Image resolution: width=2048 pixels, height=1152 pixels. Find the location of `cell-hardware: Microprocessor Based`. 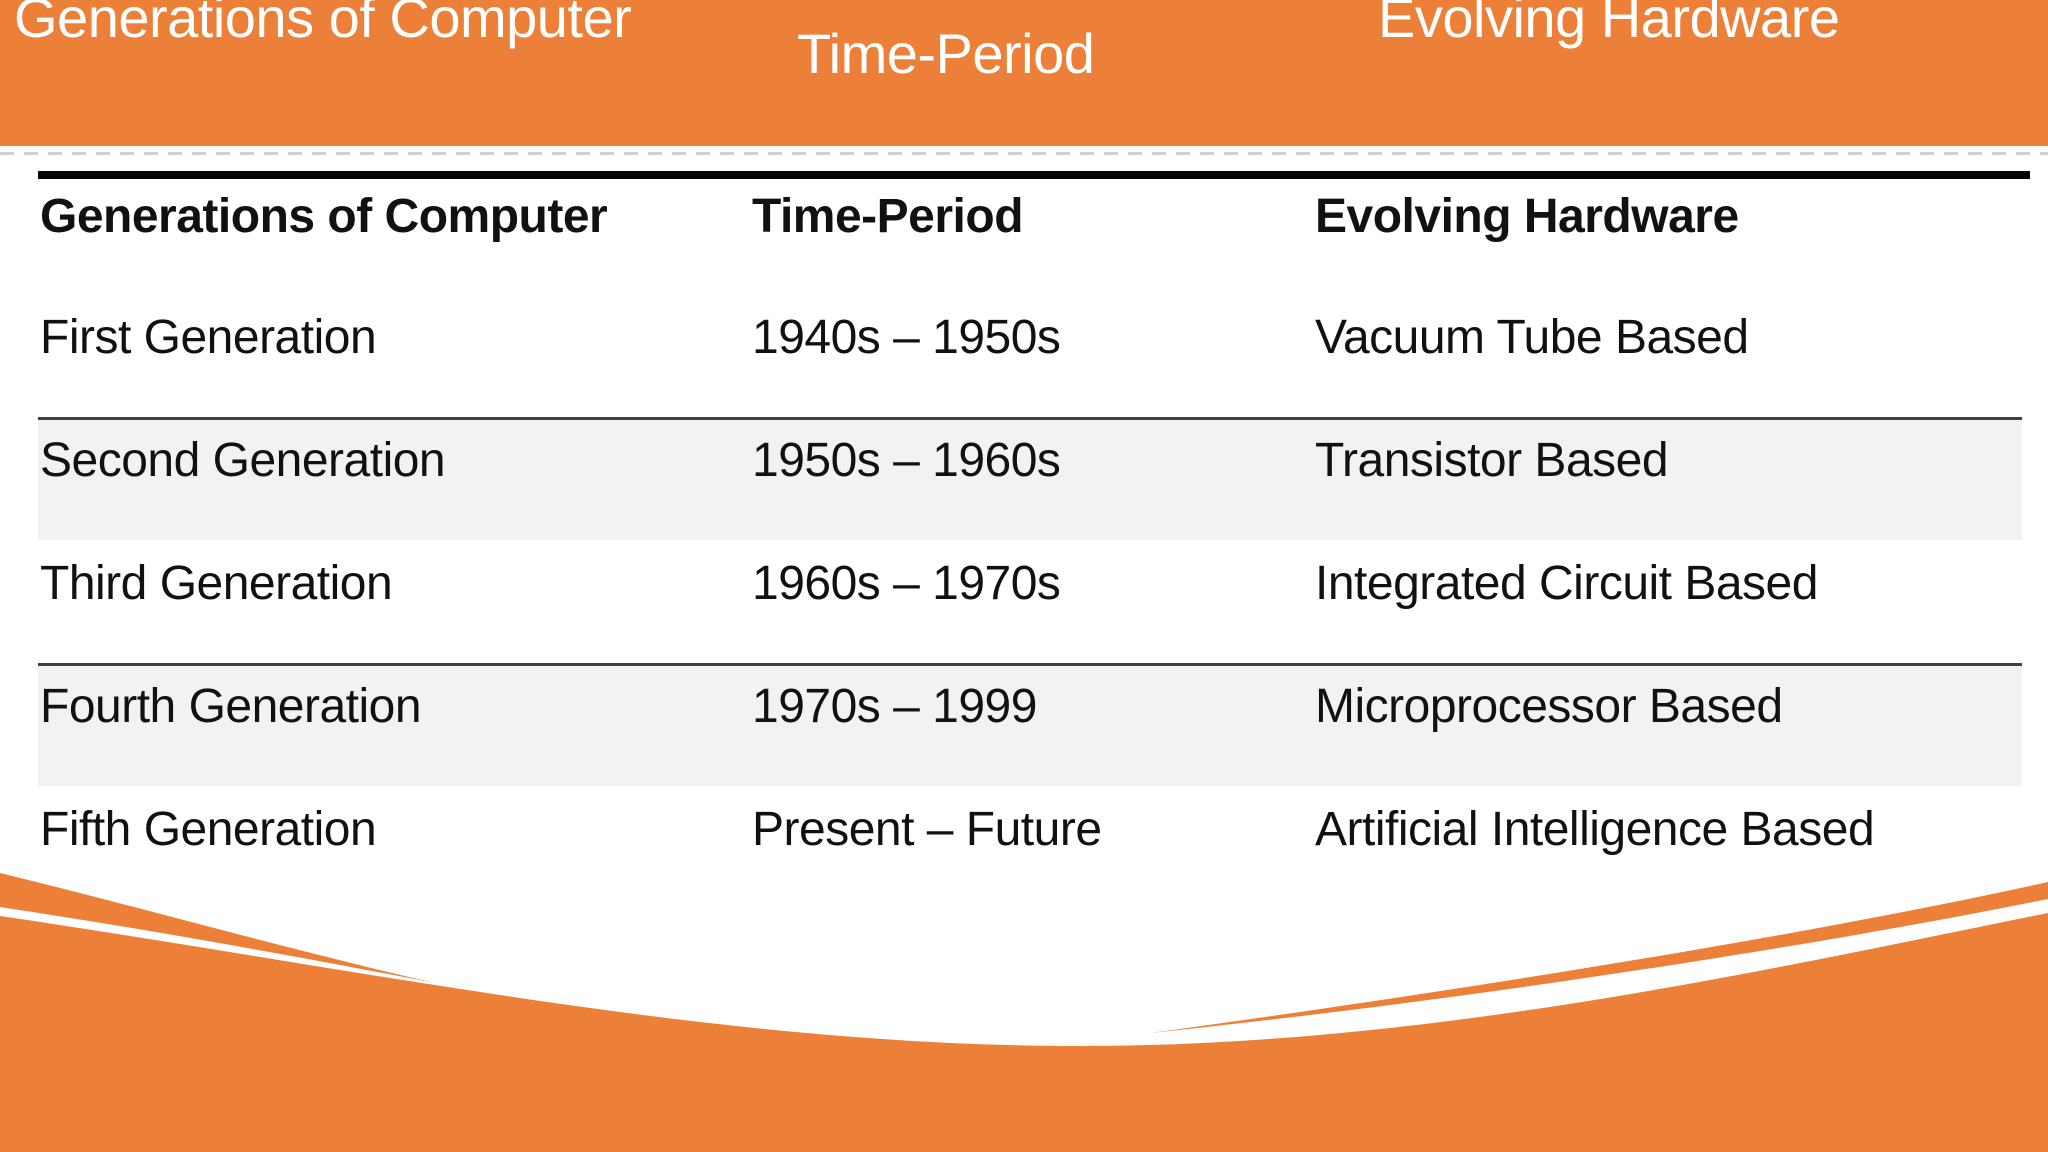

cell-hardware: Microprocessor Based is located at coordinates (1549, 706).